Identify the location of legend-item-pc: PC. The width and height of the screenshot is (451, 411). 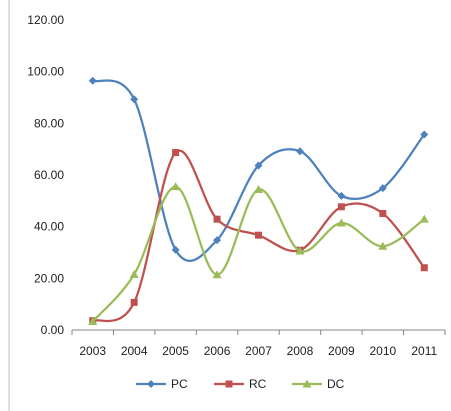
(162, 384).